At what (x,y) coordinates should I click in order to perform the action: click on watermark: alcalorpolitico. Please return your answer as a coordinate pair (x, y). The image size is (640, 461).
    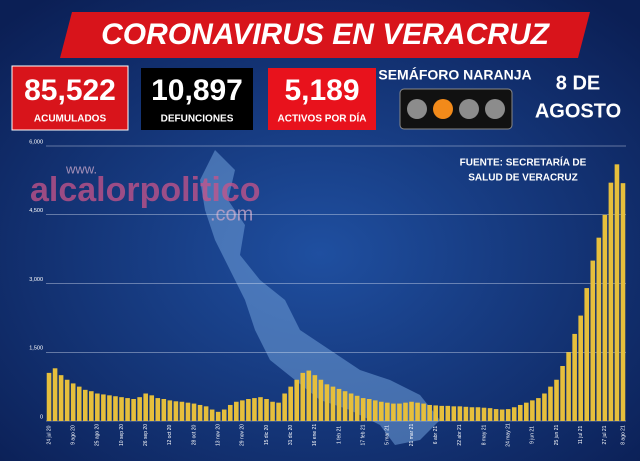
    Looking at the image, I should click on (145, 190).